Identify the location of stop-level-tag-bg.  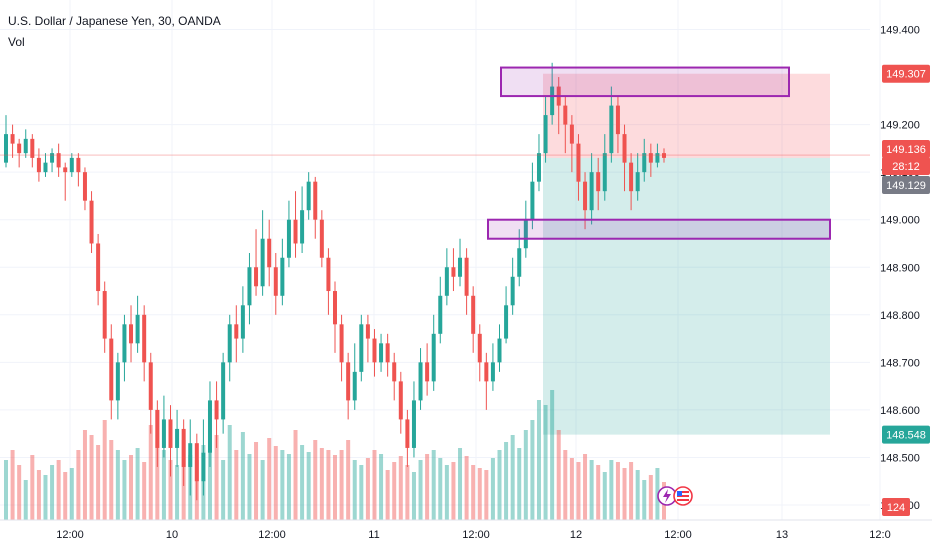
(906, 73).